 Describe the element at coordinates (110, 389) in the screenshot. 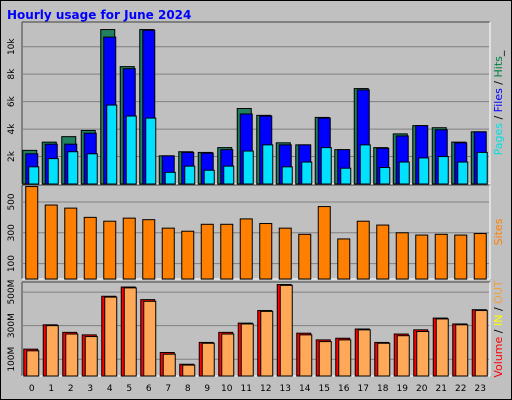

I see `x-tick-label: 4` at that location.